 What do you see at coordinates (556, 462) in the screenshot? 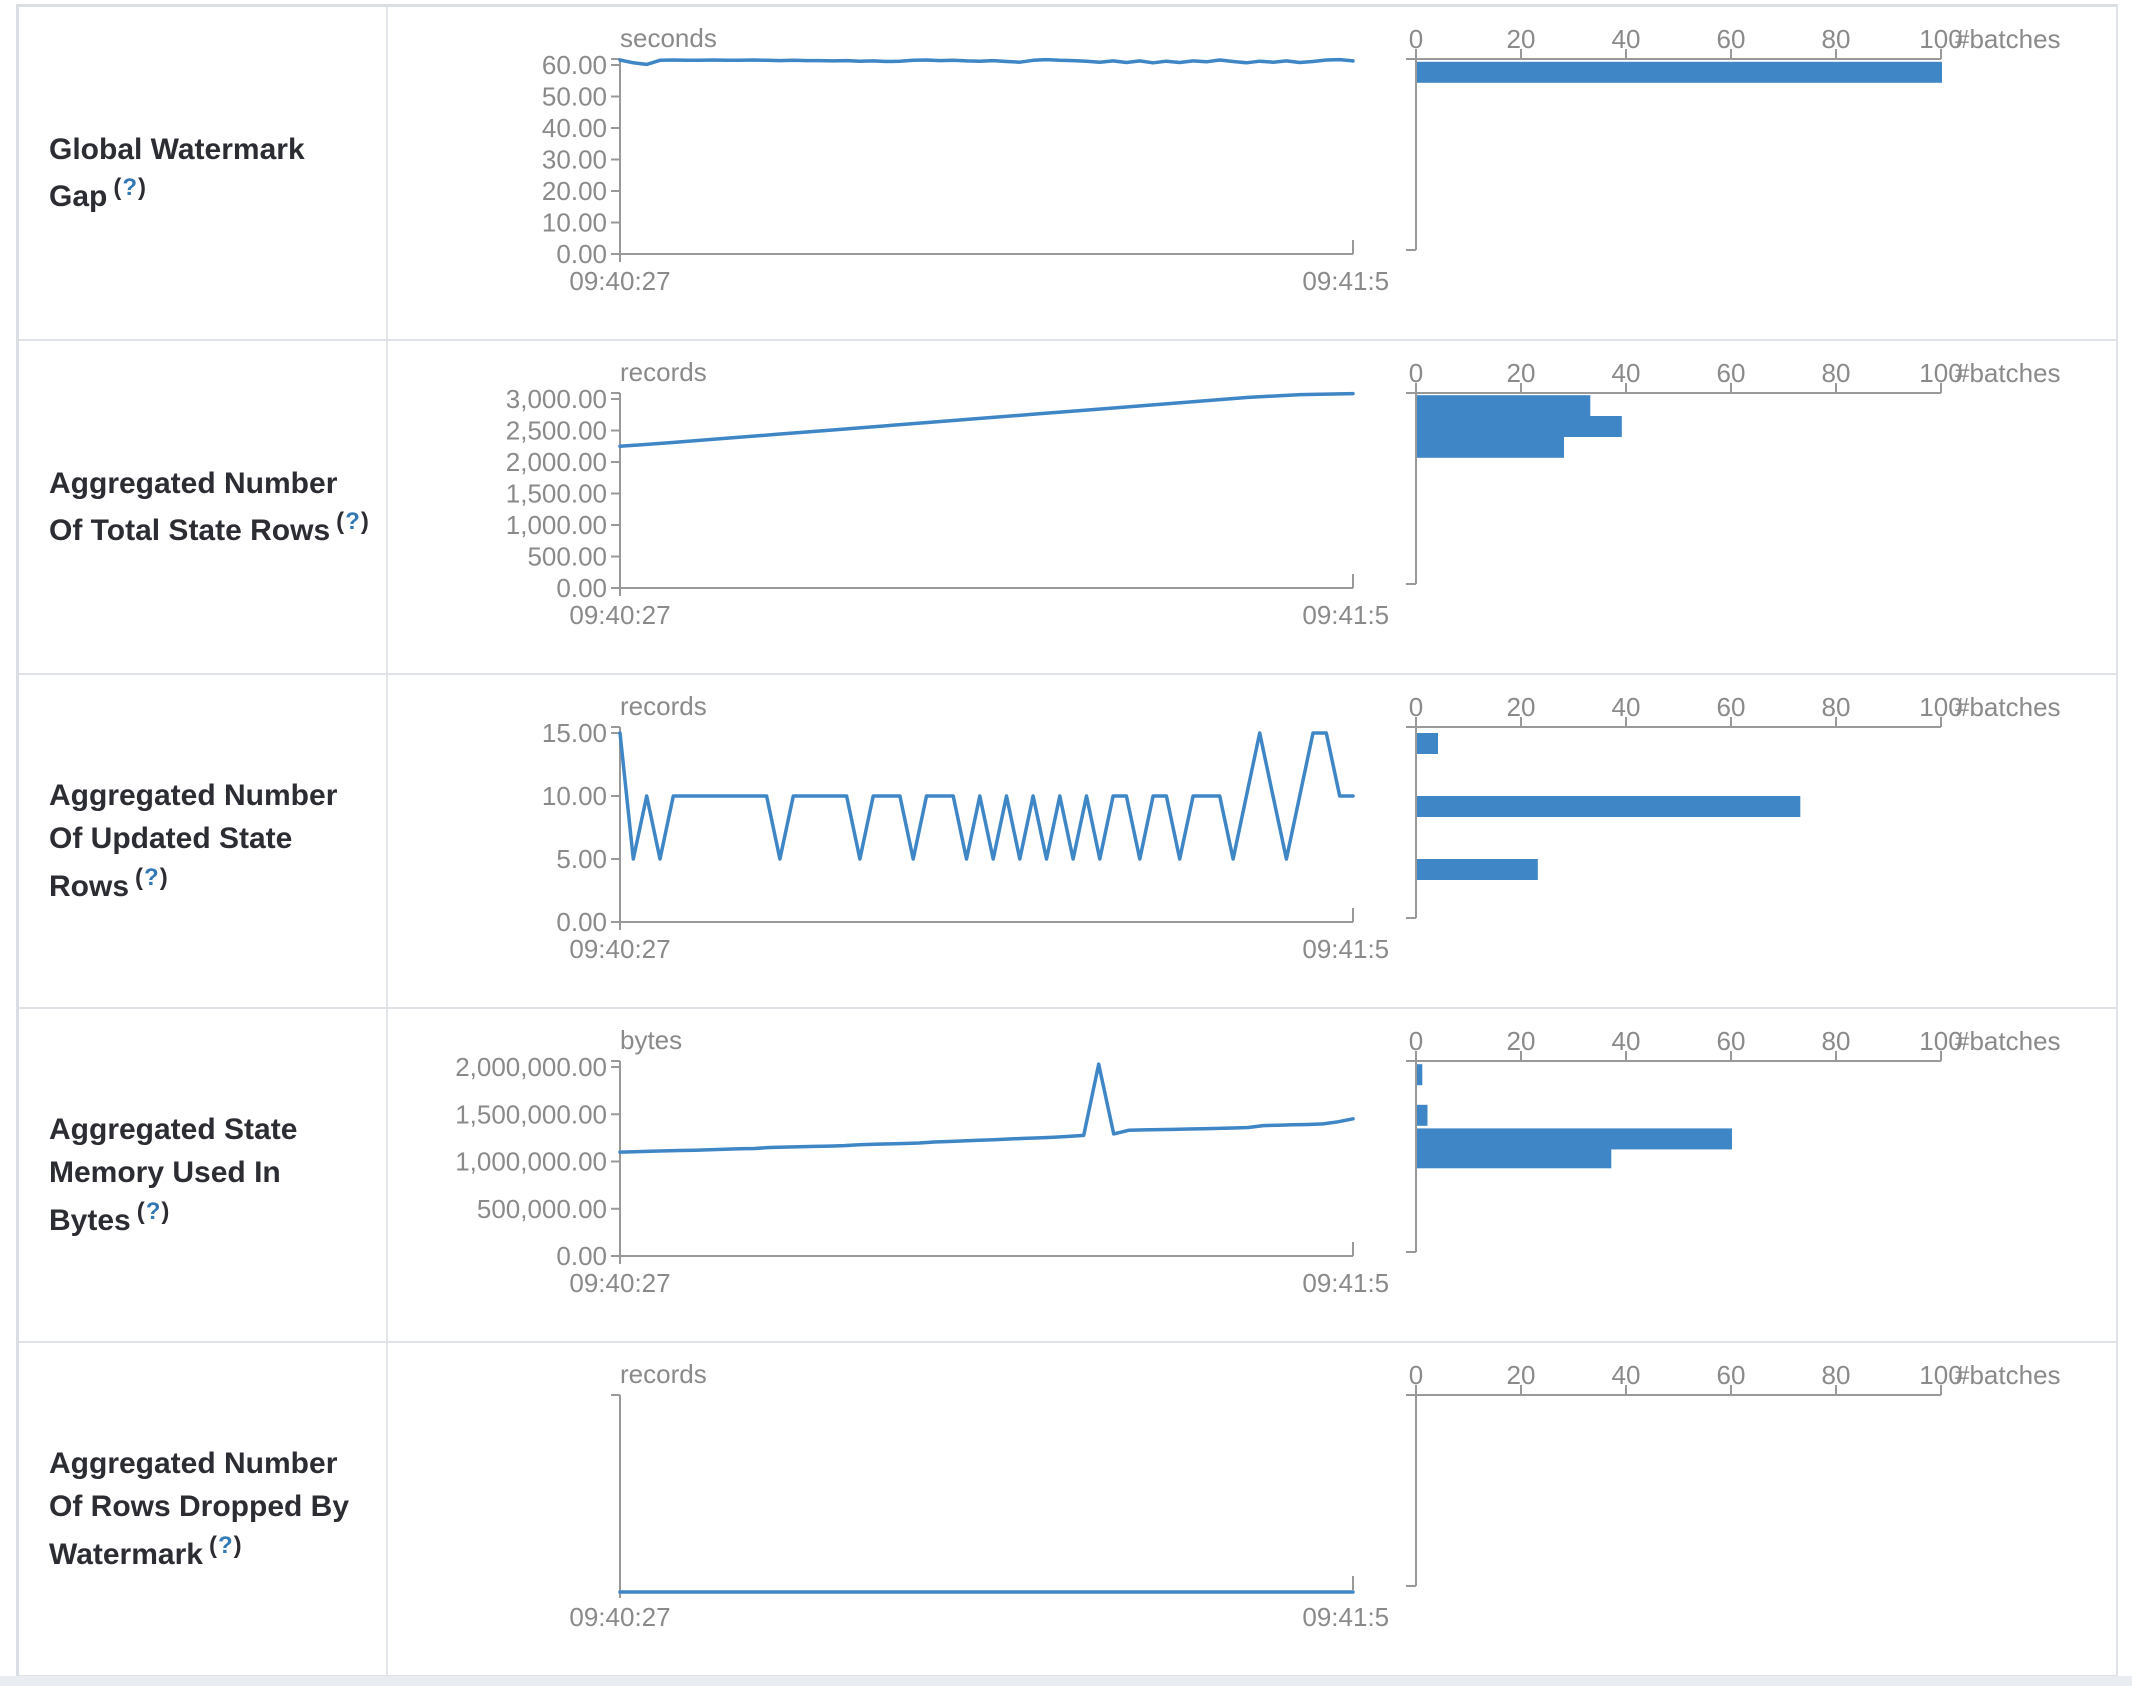
I see `svg-text: 2,000.00` at bounding box center [556, 462].